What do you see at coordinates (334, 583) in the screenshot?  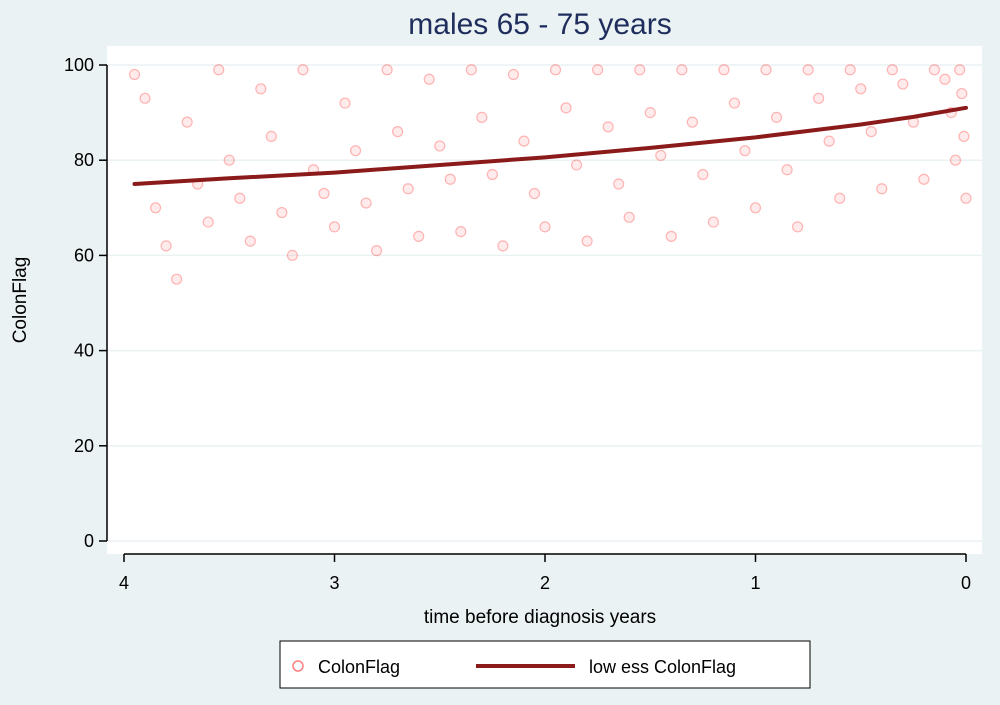 I see `x-tick-label-3: 3` at bounding box center [334, 583].